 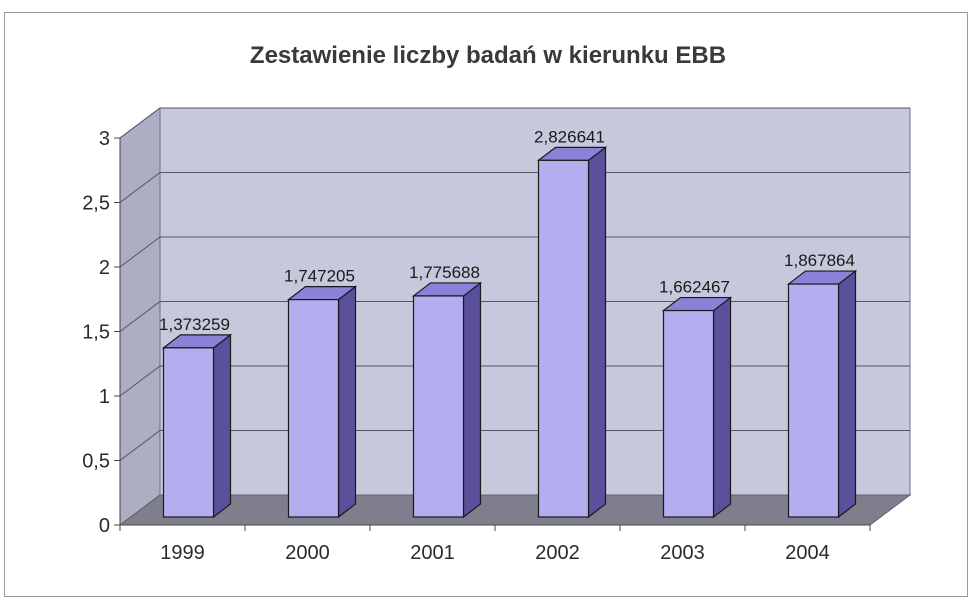 I want to click on data-label: 1,775688, so click(x=444, y=272).